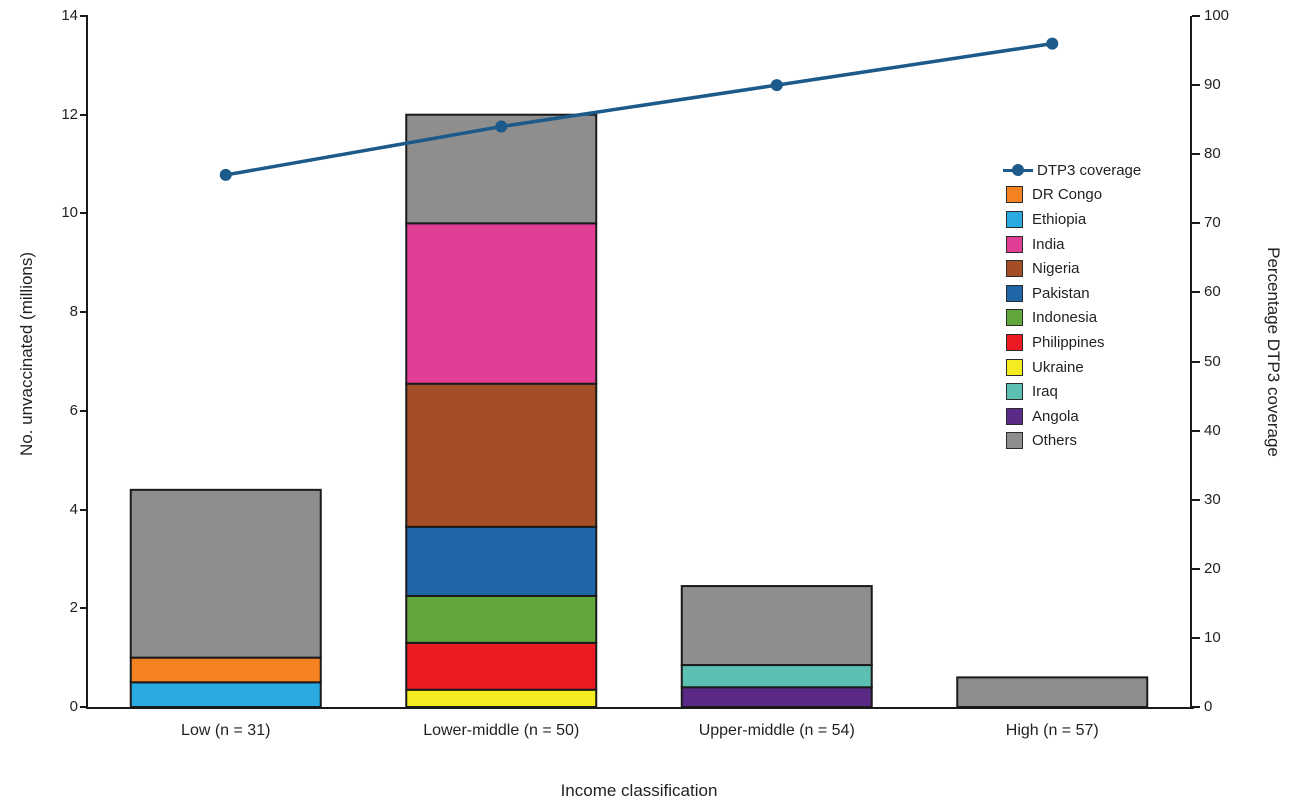 The image size is (1308, 806). I want to click on right-axis-tick-label: 100, so click(1217, 15).